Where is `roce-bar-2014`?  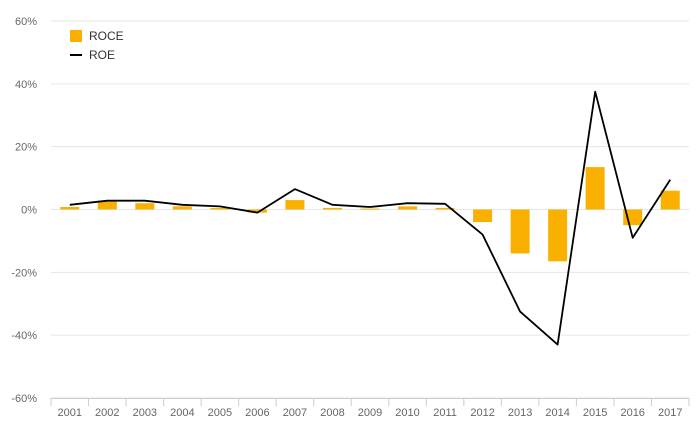
roce-bar-2014 is located at coordinates (558, 235).